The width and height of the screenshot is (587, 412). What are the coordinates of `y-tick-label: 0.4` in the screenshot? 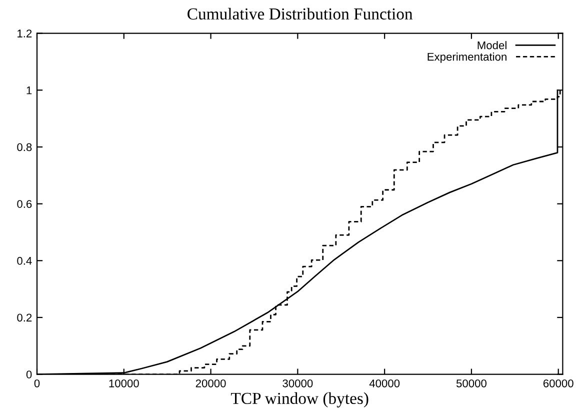 It's located at (24, 260).